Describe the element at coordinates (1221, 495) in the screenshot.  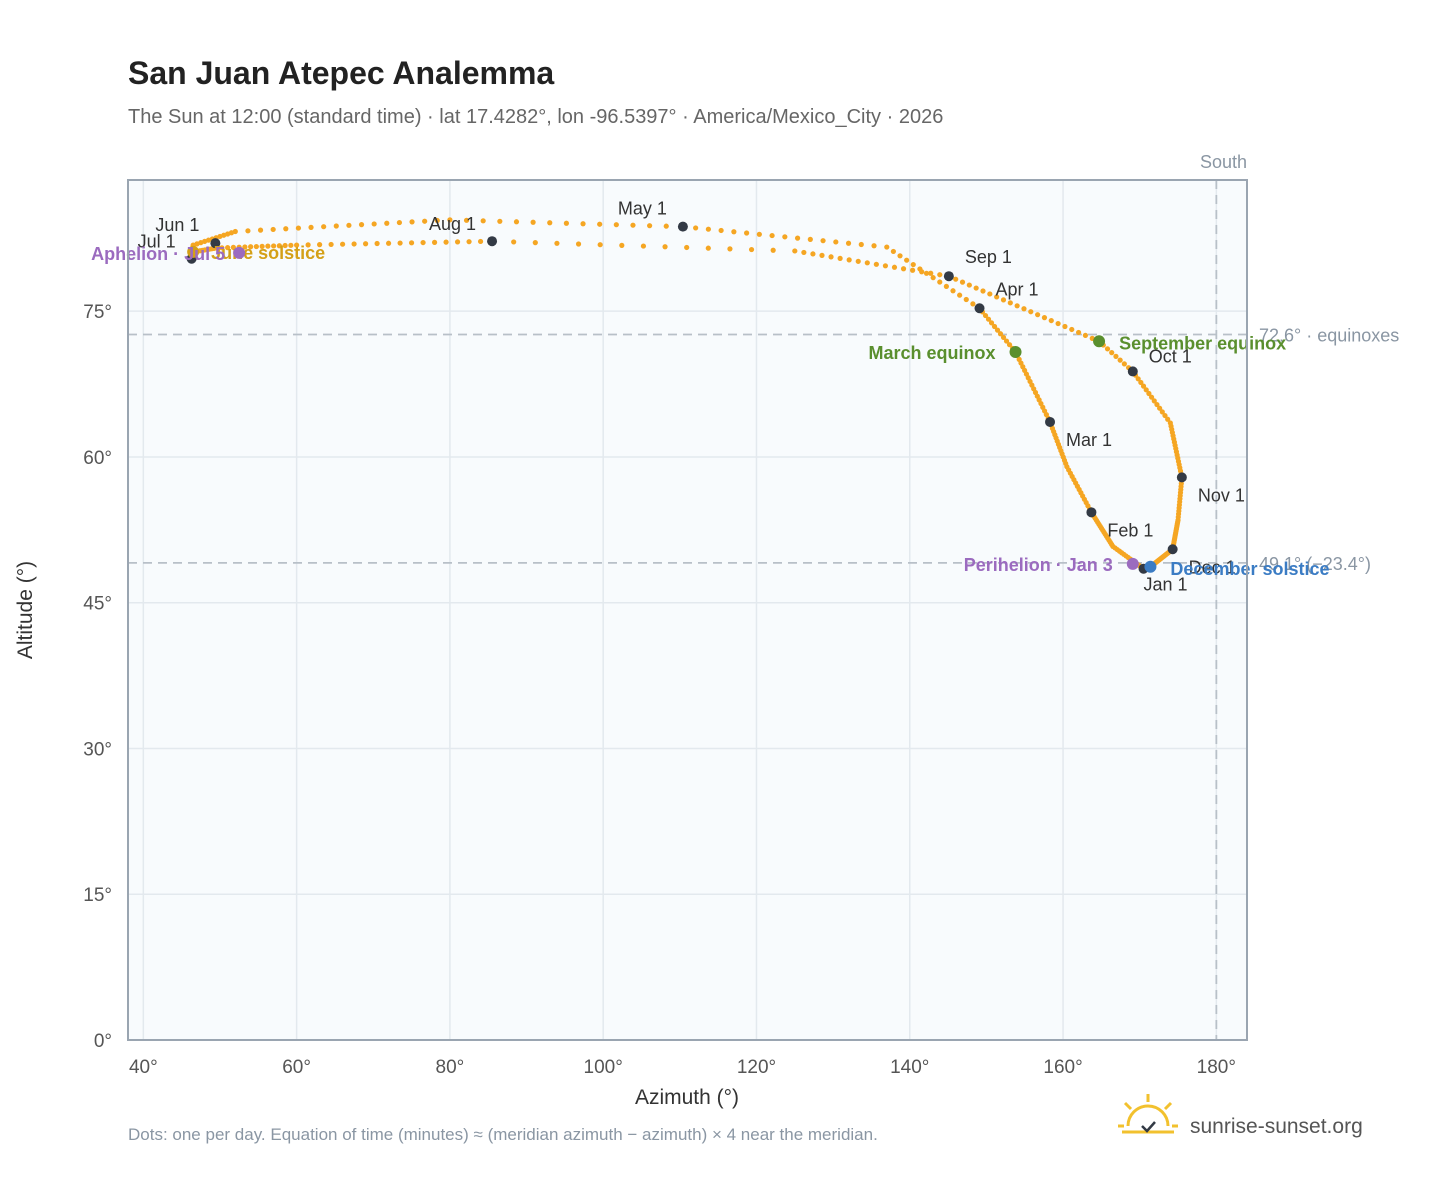
I see `month-marker-label: Nov 1` at that location.